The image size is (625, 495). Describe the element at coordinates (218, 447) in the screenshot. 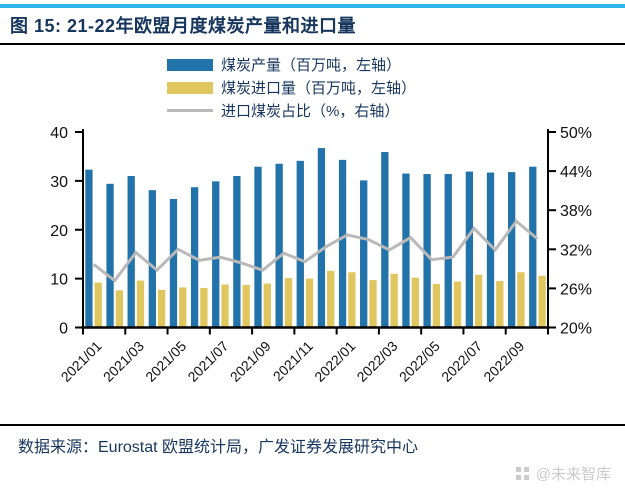

I see `source-text: 数据来源：Eurostat 欧盟统计局，广发证券发展研究中心` at that location.